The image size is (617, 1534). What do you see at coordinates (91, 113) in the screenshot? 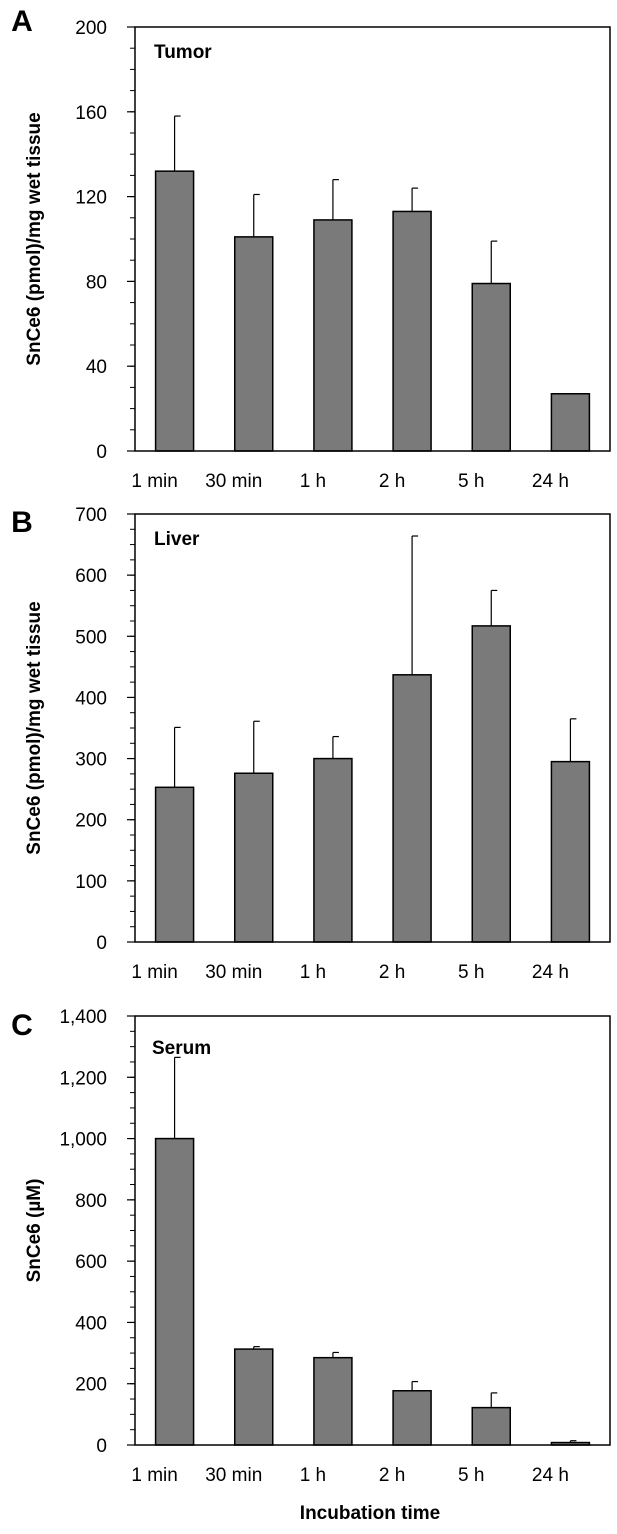
I see `y-tick-label: 160` at bounding box center [91, 113].